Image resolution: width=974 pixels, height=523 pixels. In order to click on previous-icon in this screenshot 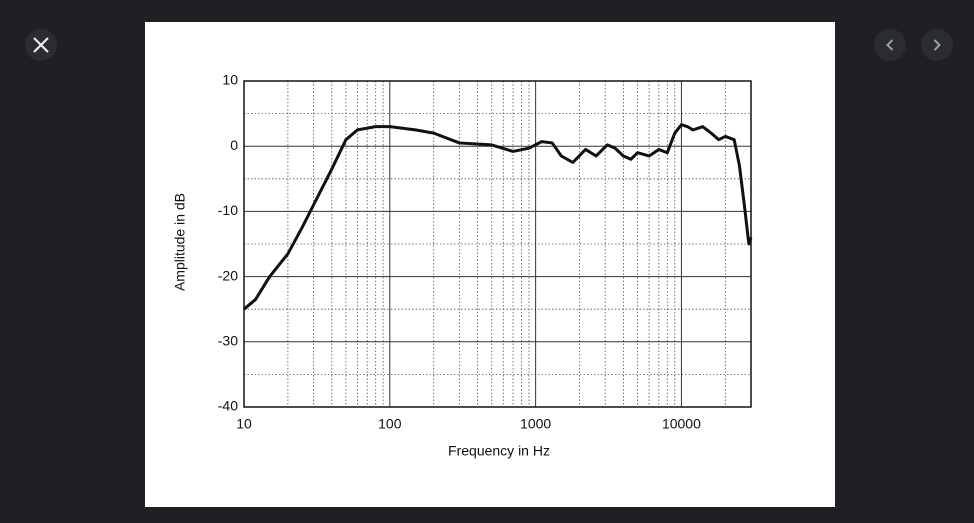, I will do `click(890, 45)`.